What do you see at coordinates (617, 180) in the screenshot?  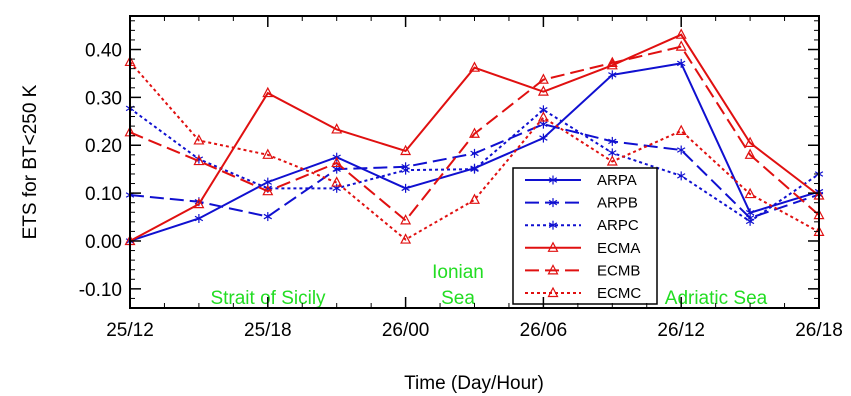 I see `legend-label-arpa: ARPA` at bounding box center [617, 180].